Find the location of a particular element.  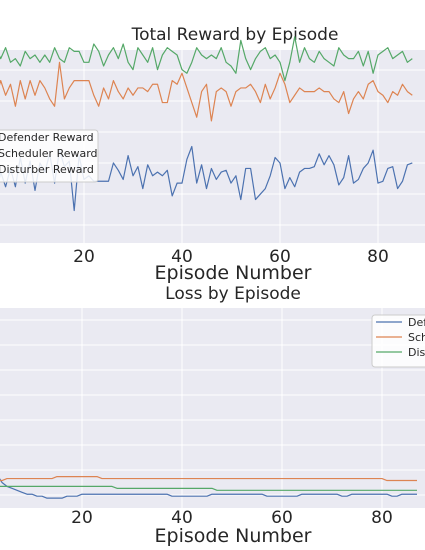

reward-x-ticks: 20 40 60 80 is located at coordinates (231, 257).